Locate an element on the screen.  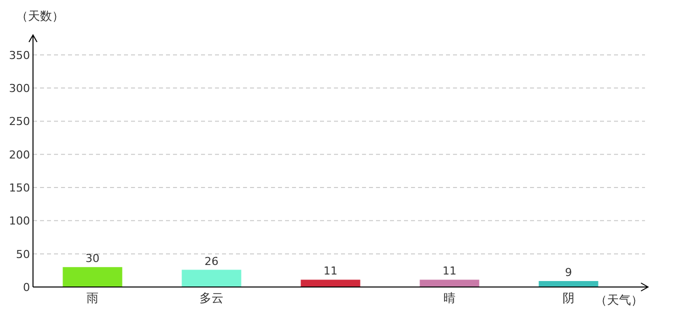
y-tick-label: 350 is located at coordinates (19, 55).